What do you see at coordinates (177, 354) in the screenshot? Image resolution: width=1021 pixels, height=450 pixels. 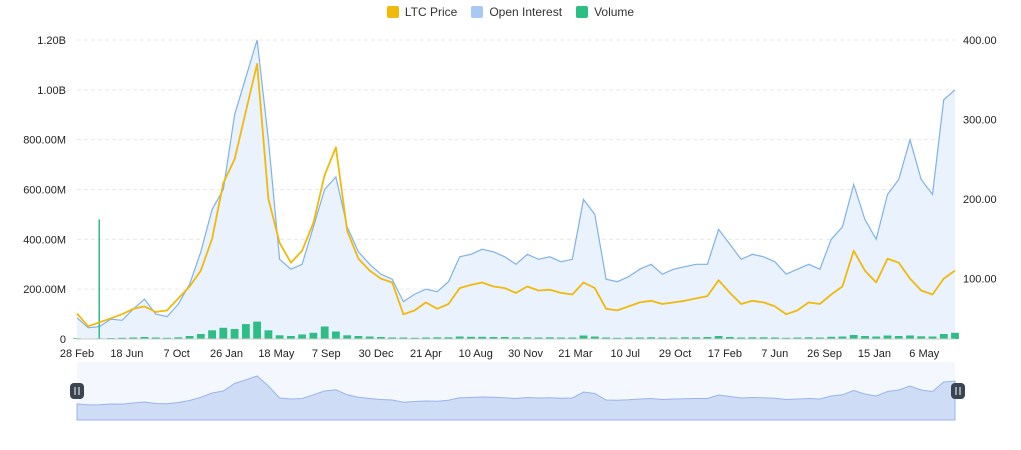 I see `x-tick-label: 7 Oct` at bounding box center [177, 354].